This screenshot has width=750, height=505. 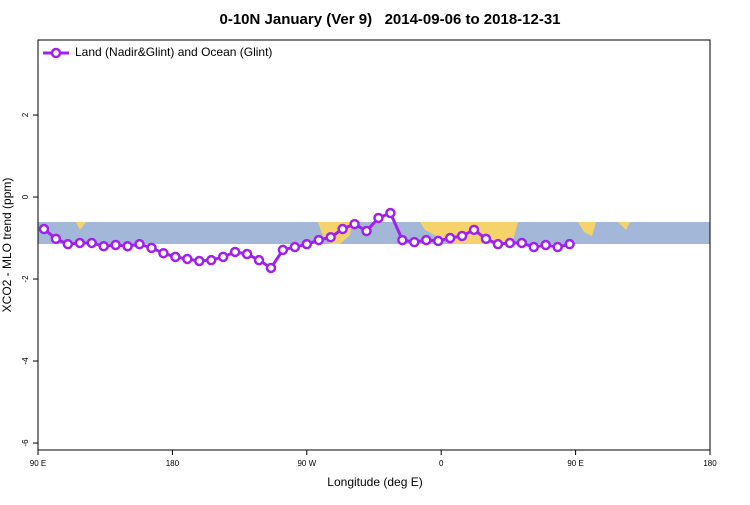 What do you see at coordinates (7, 245) in the screenshot?
I see `y-axis-label: XCO2 - MLO trend (ppm)` at bounding box center [7, 245].